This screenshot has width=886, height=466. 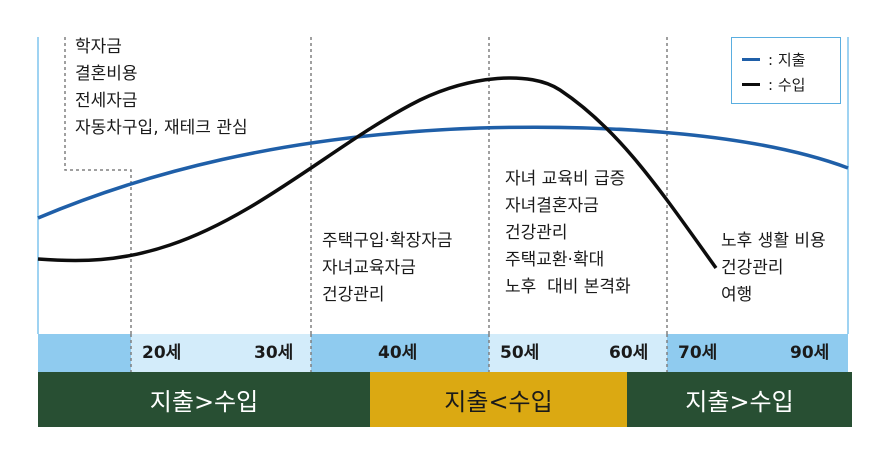 What do you see at coordinates (751, 59) in the screenshot?
I see `legend-expense-swatch` at bounding box center [751, 59].